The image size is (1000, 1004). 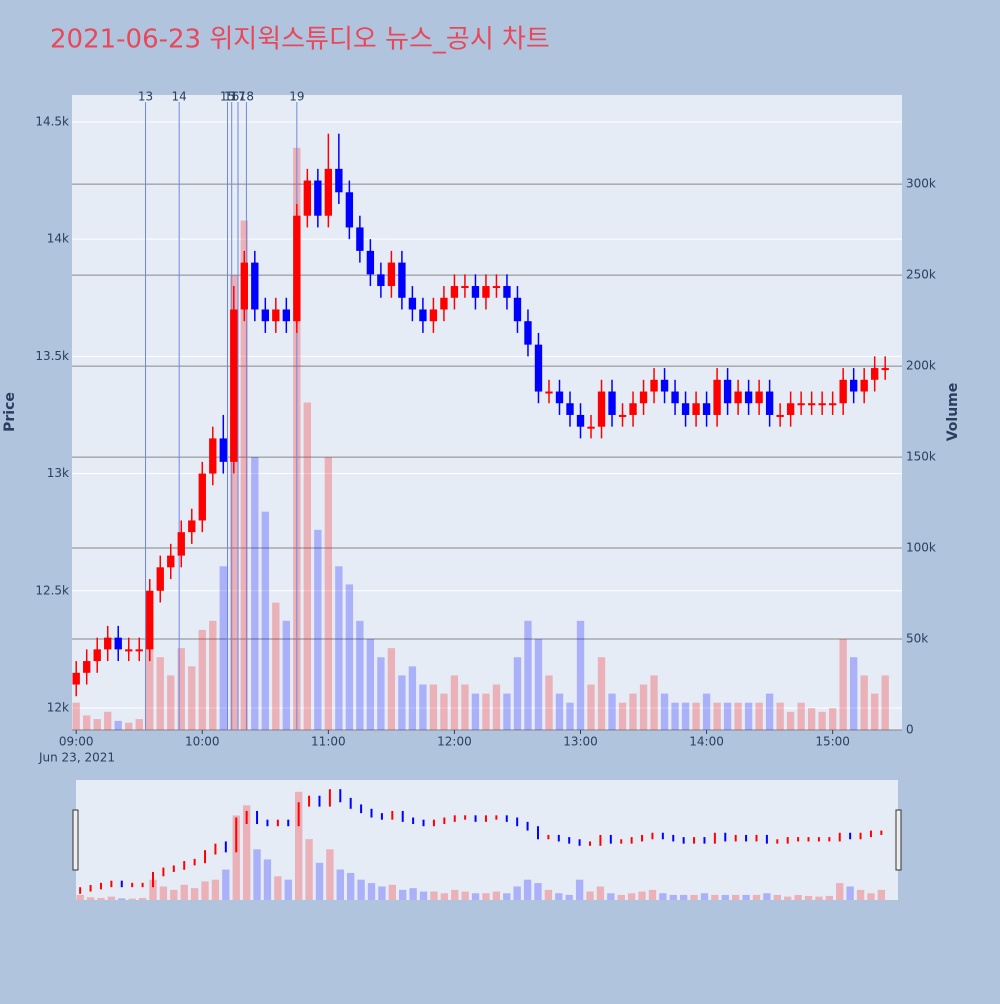 I want to click on y-tick-label: 13.5k, so click(x=52, y=356).